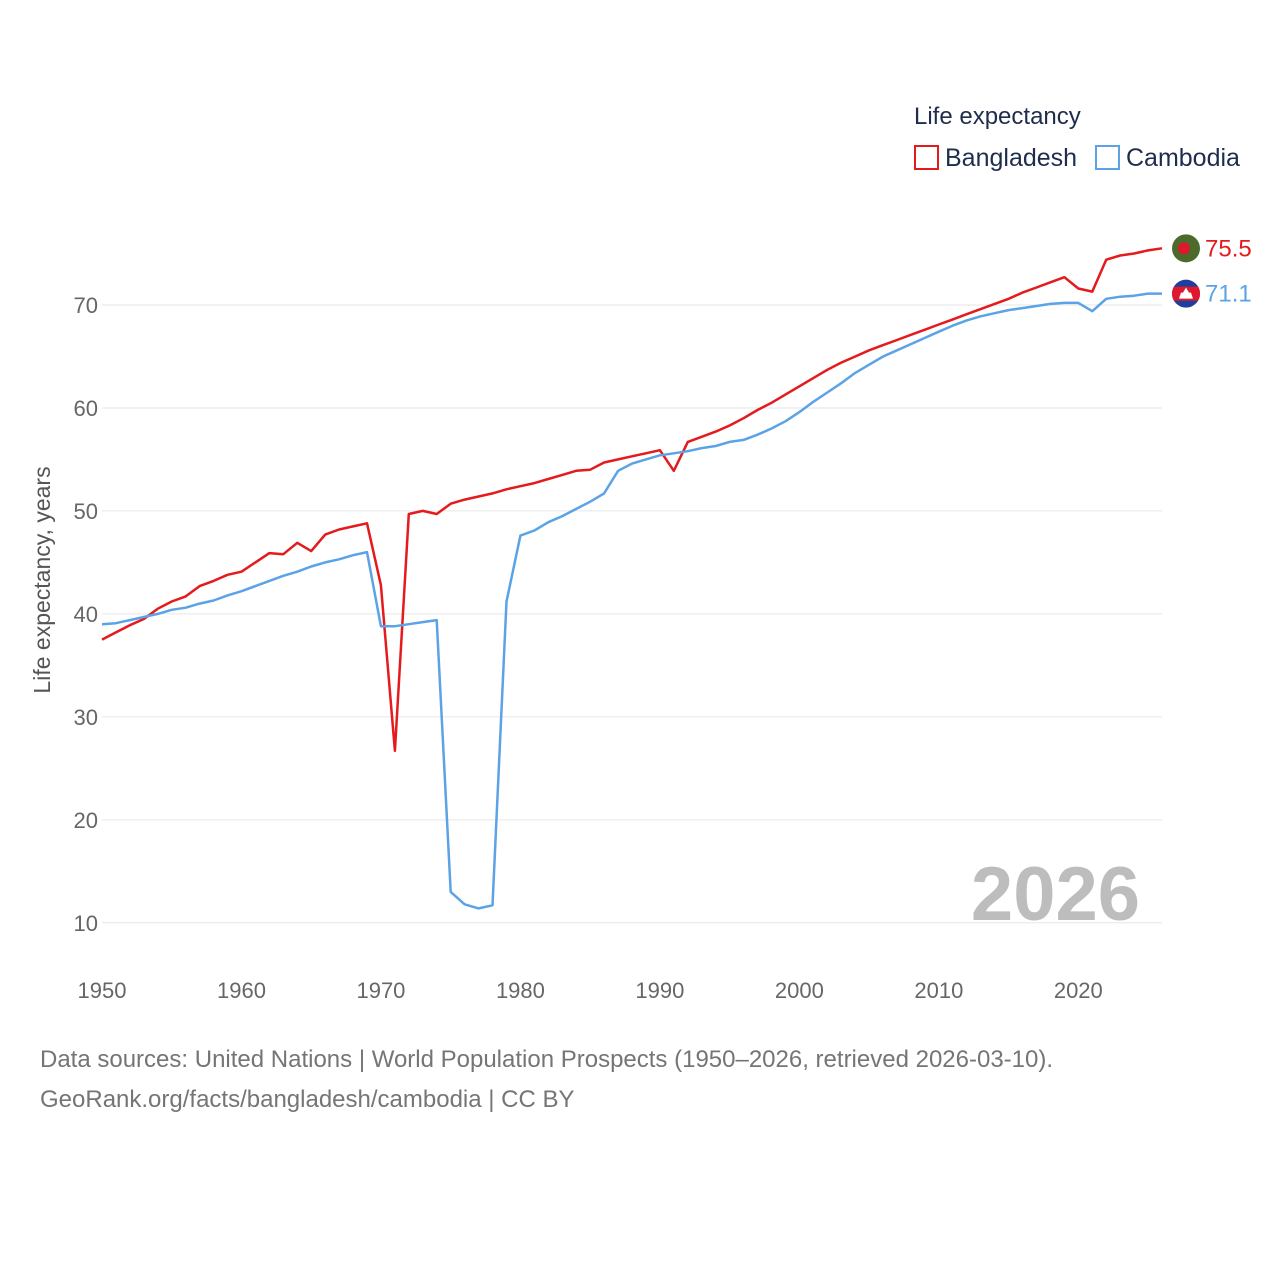  What do you see at coordinates (1228, 248) in the screenshot?
I see `end-value-label-bangladesh: 75.5` at bounding box center [1228, 248].